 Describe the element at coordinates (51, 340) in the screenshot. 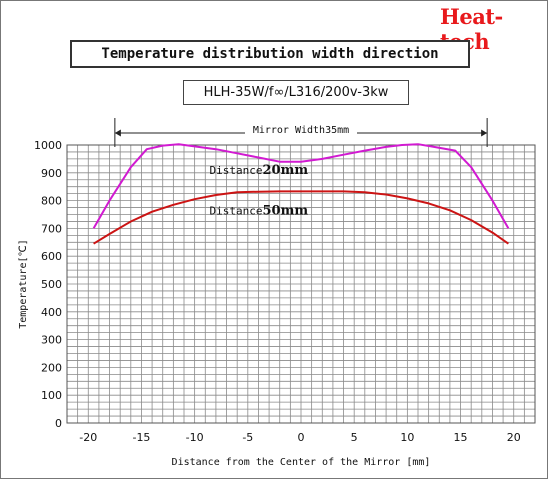

I see `y-tick-label: 300` at that location.